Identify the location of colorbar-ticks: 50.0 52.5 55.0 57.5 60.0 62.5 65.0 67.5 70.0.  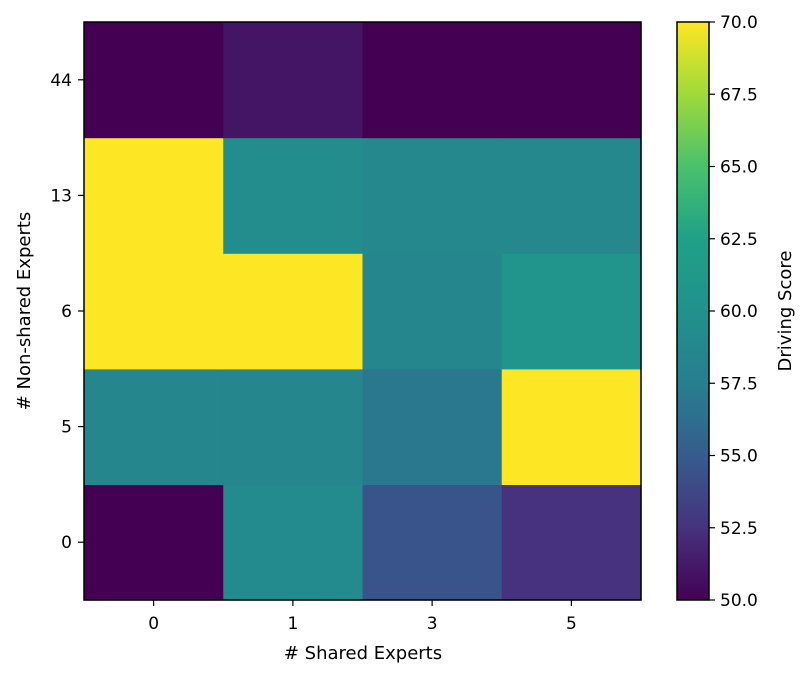
(733, 312).